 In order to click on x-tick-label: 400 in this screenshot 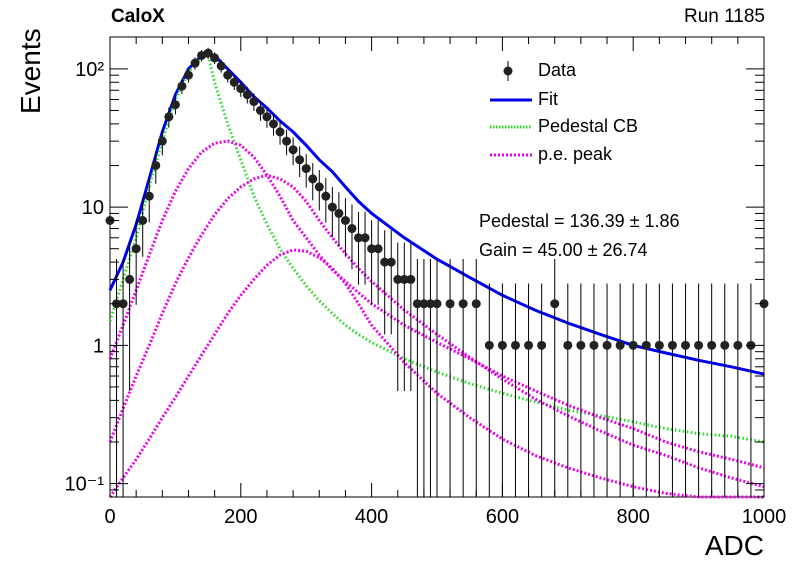, I will do `click(371, 517)`.